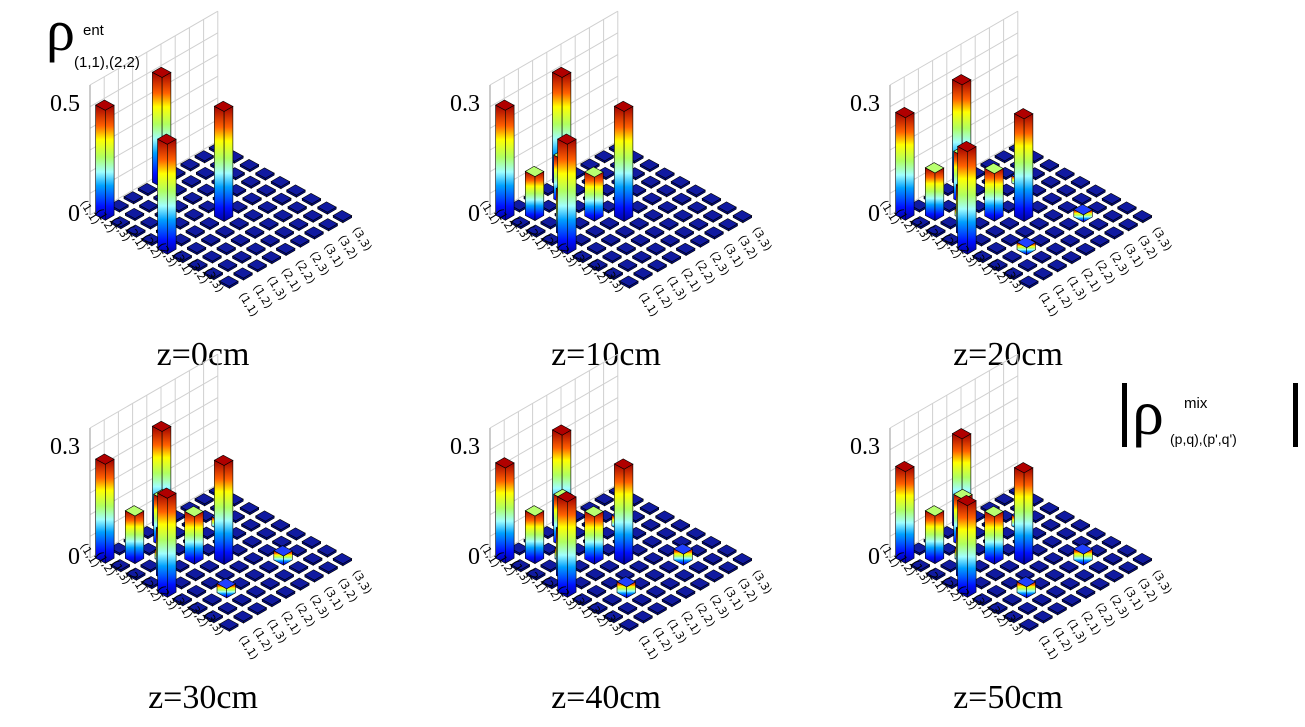  I want to click on floor-cell-r6-c1, so click(212, 257).